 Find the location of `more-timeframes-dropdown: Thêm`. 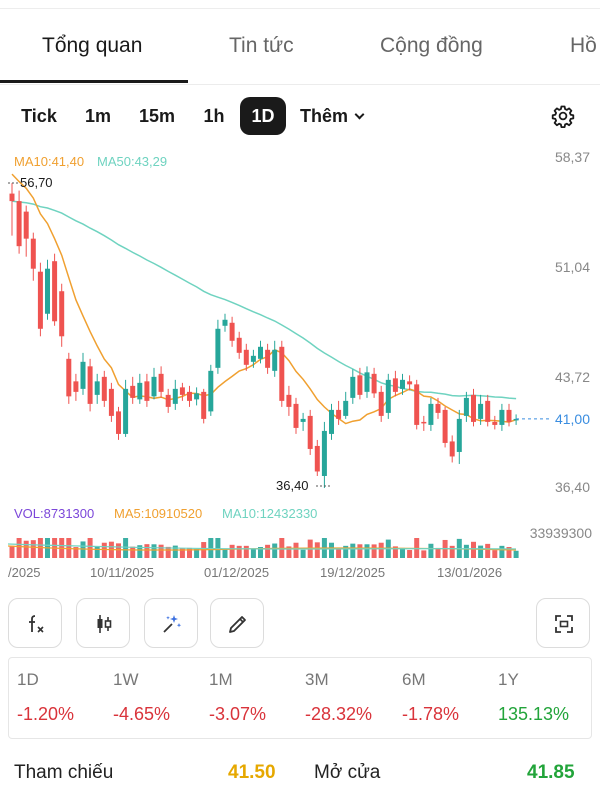

more-timeframes-dropdown: Thêm is located at coordinates (340, 116).